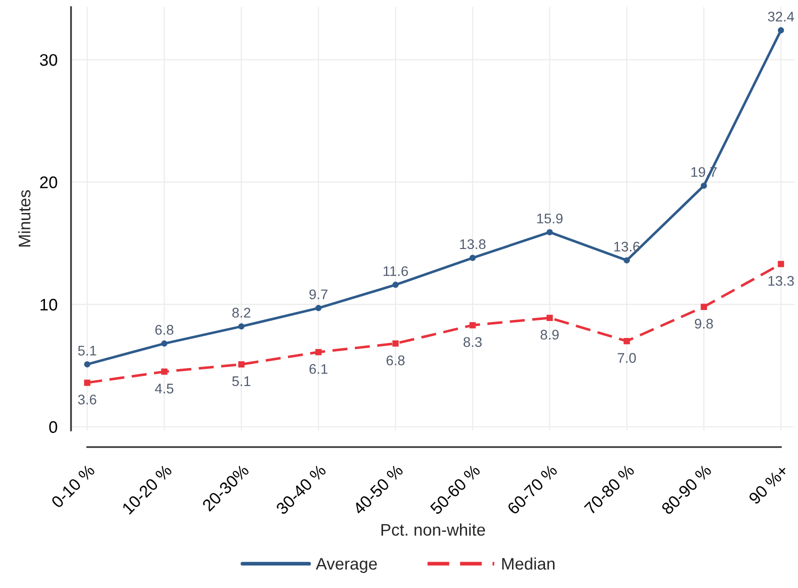  Describe the element at coordinates (781, 281) in the screenshot. I see `data-label: 13.3` at that location.